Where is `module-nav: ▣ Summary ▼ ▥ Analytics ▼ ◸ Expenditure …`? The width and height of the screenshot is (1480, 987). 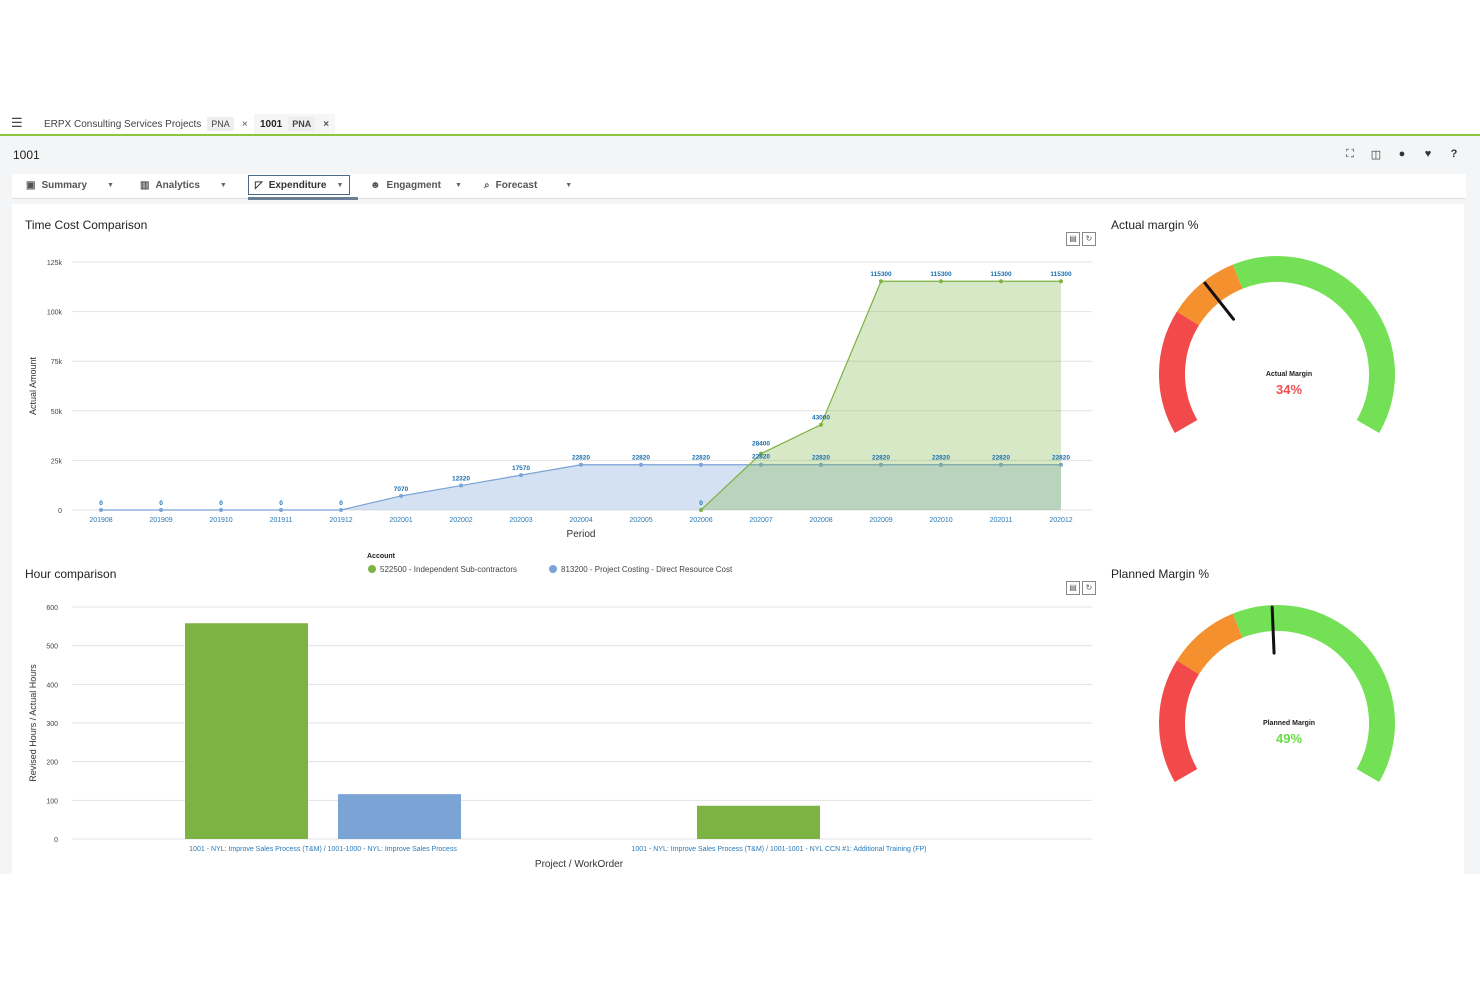
module-nav: ▣ Summary ▼ ▥ Analytics ▼ ◸ Expenditure … is located at coordinates (739, 187).